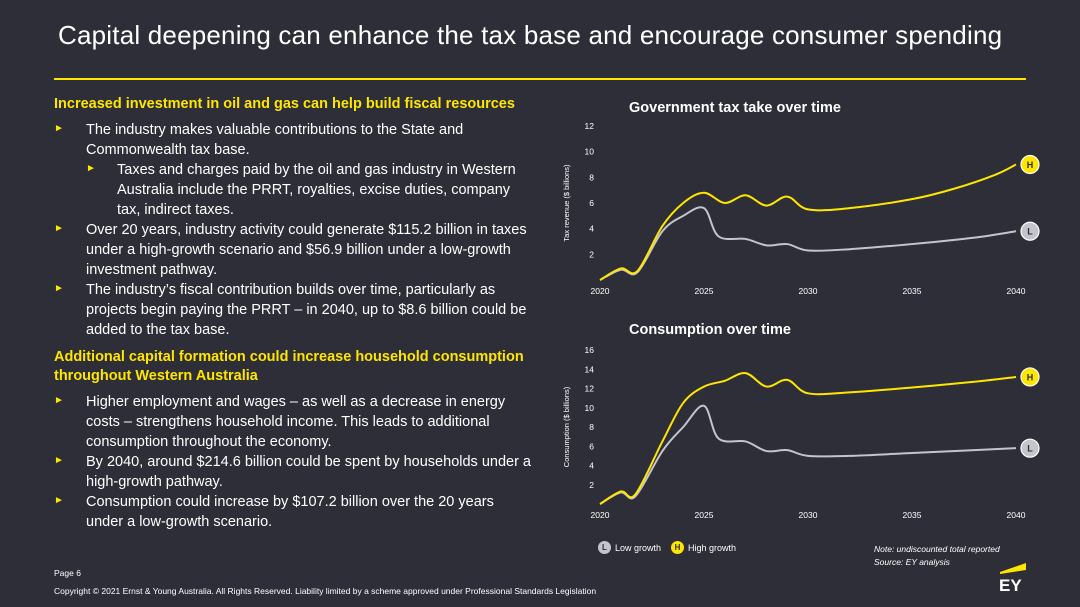  Describe the element at coordinates (1010, 584) in the screenshot. I see `logo-text: EY` at that location.